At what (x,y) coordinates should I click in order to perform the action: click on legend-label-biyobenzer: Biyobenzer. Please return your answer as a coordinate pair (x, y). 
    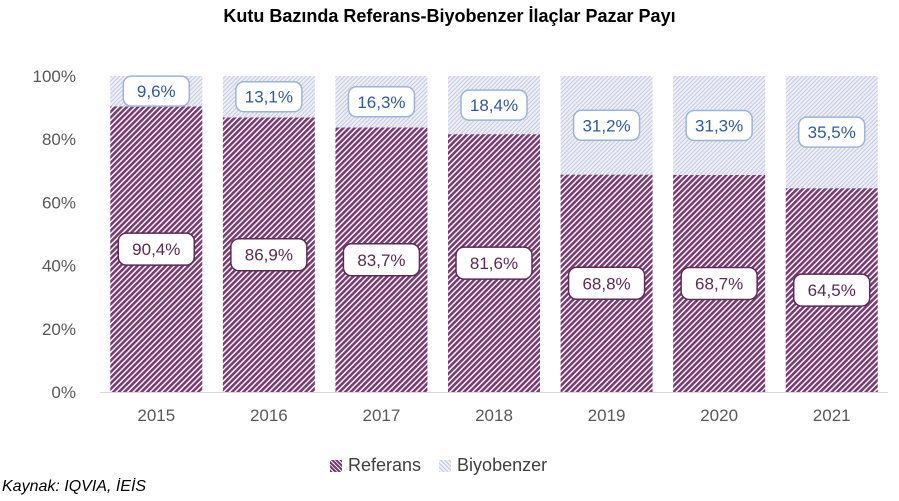
    Looking at the image, I should click on (502, 465).